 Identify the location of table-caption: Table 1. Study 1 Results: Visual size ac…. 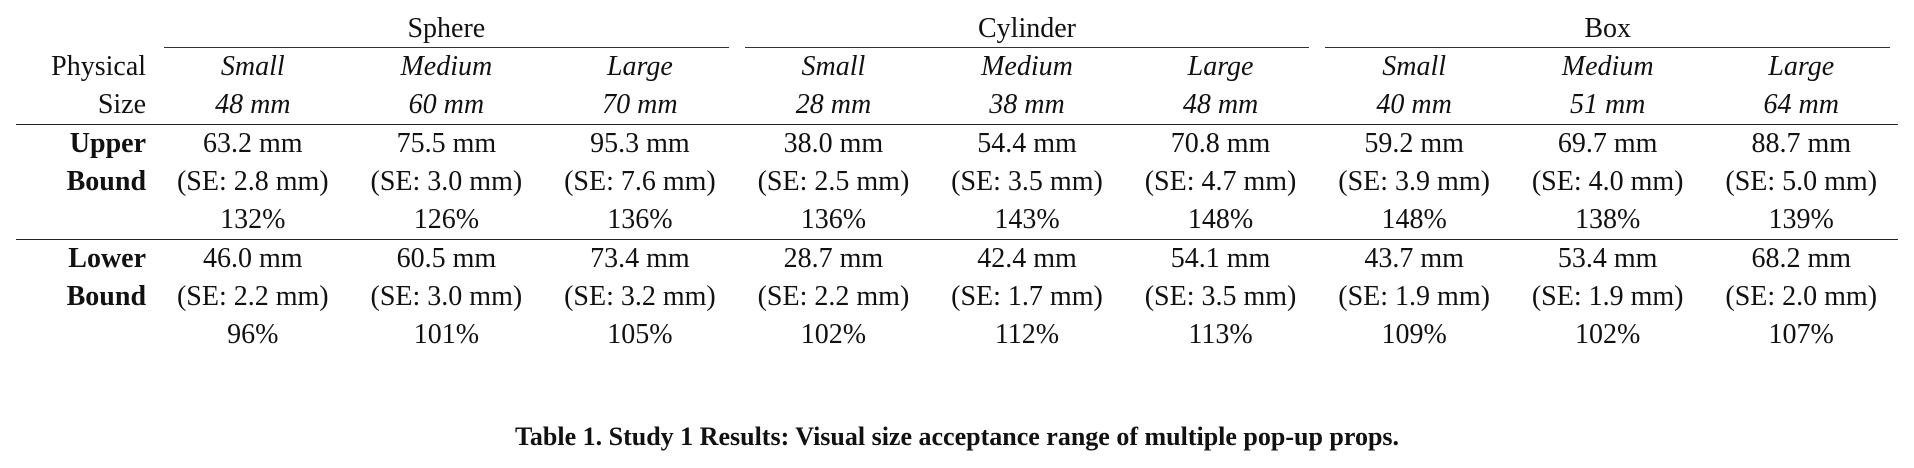
(957, 436).